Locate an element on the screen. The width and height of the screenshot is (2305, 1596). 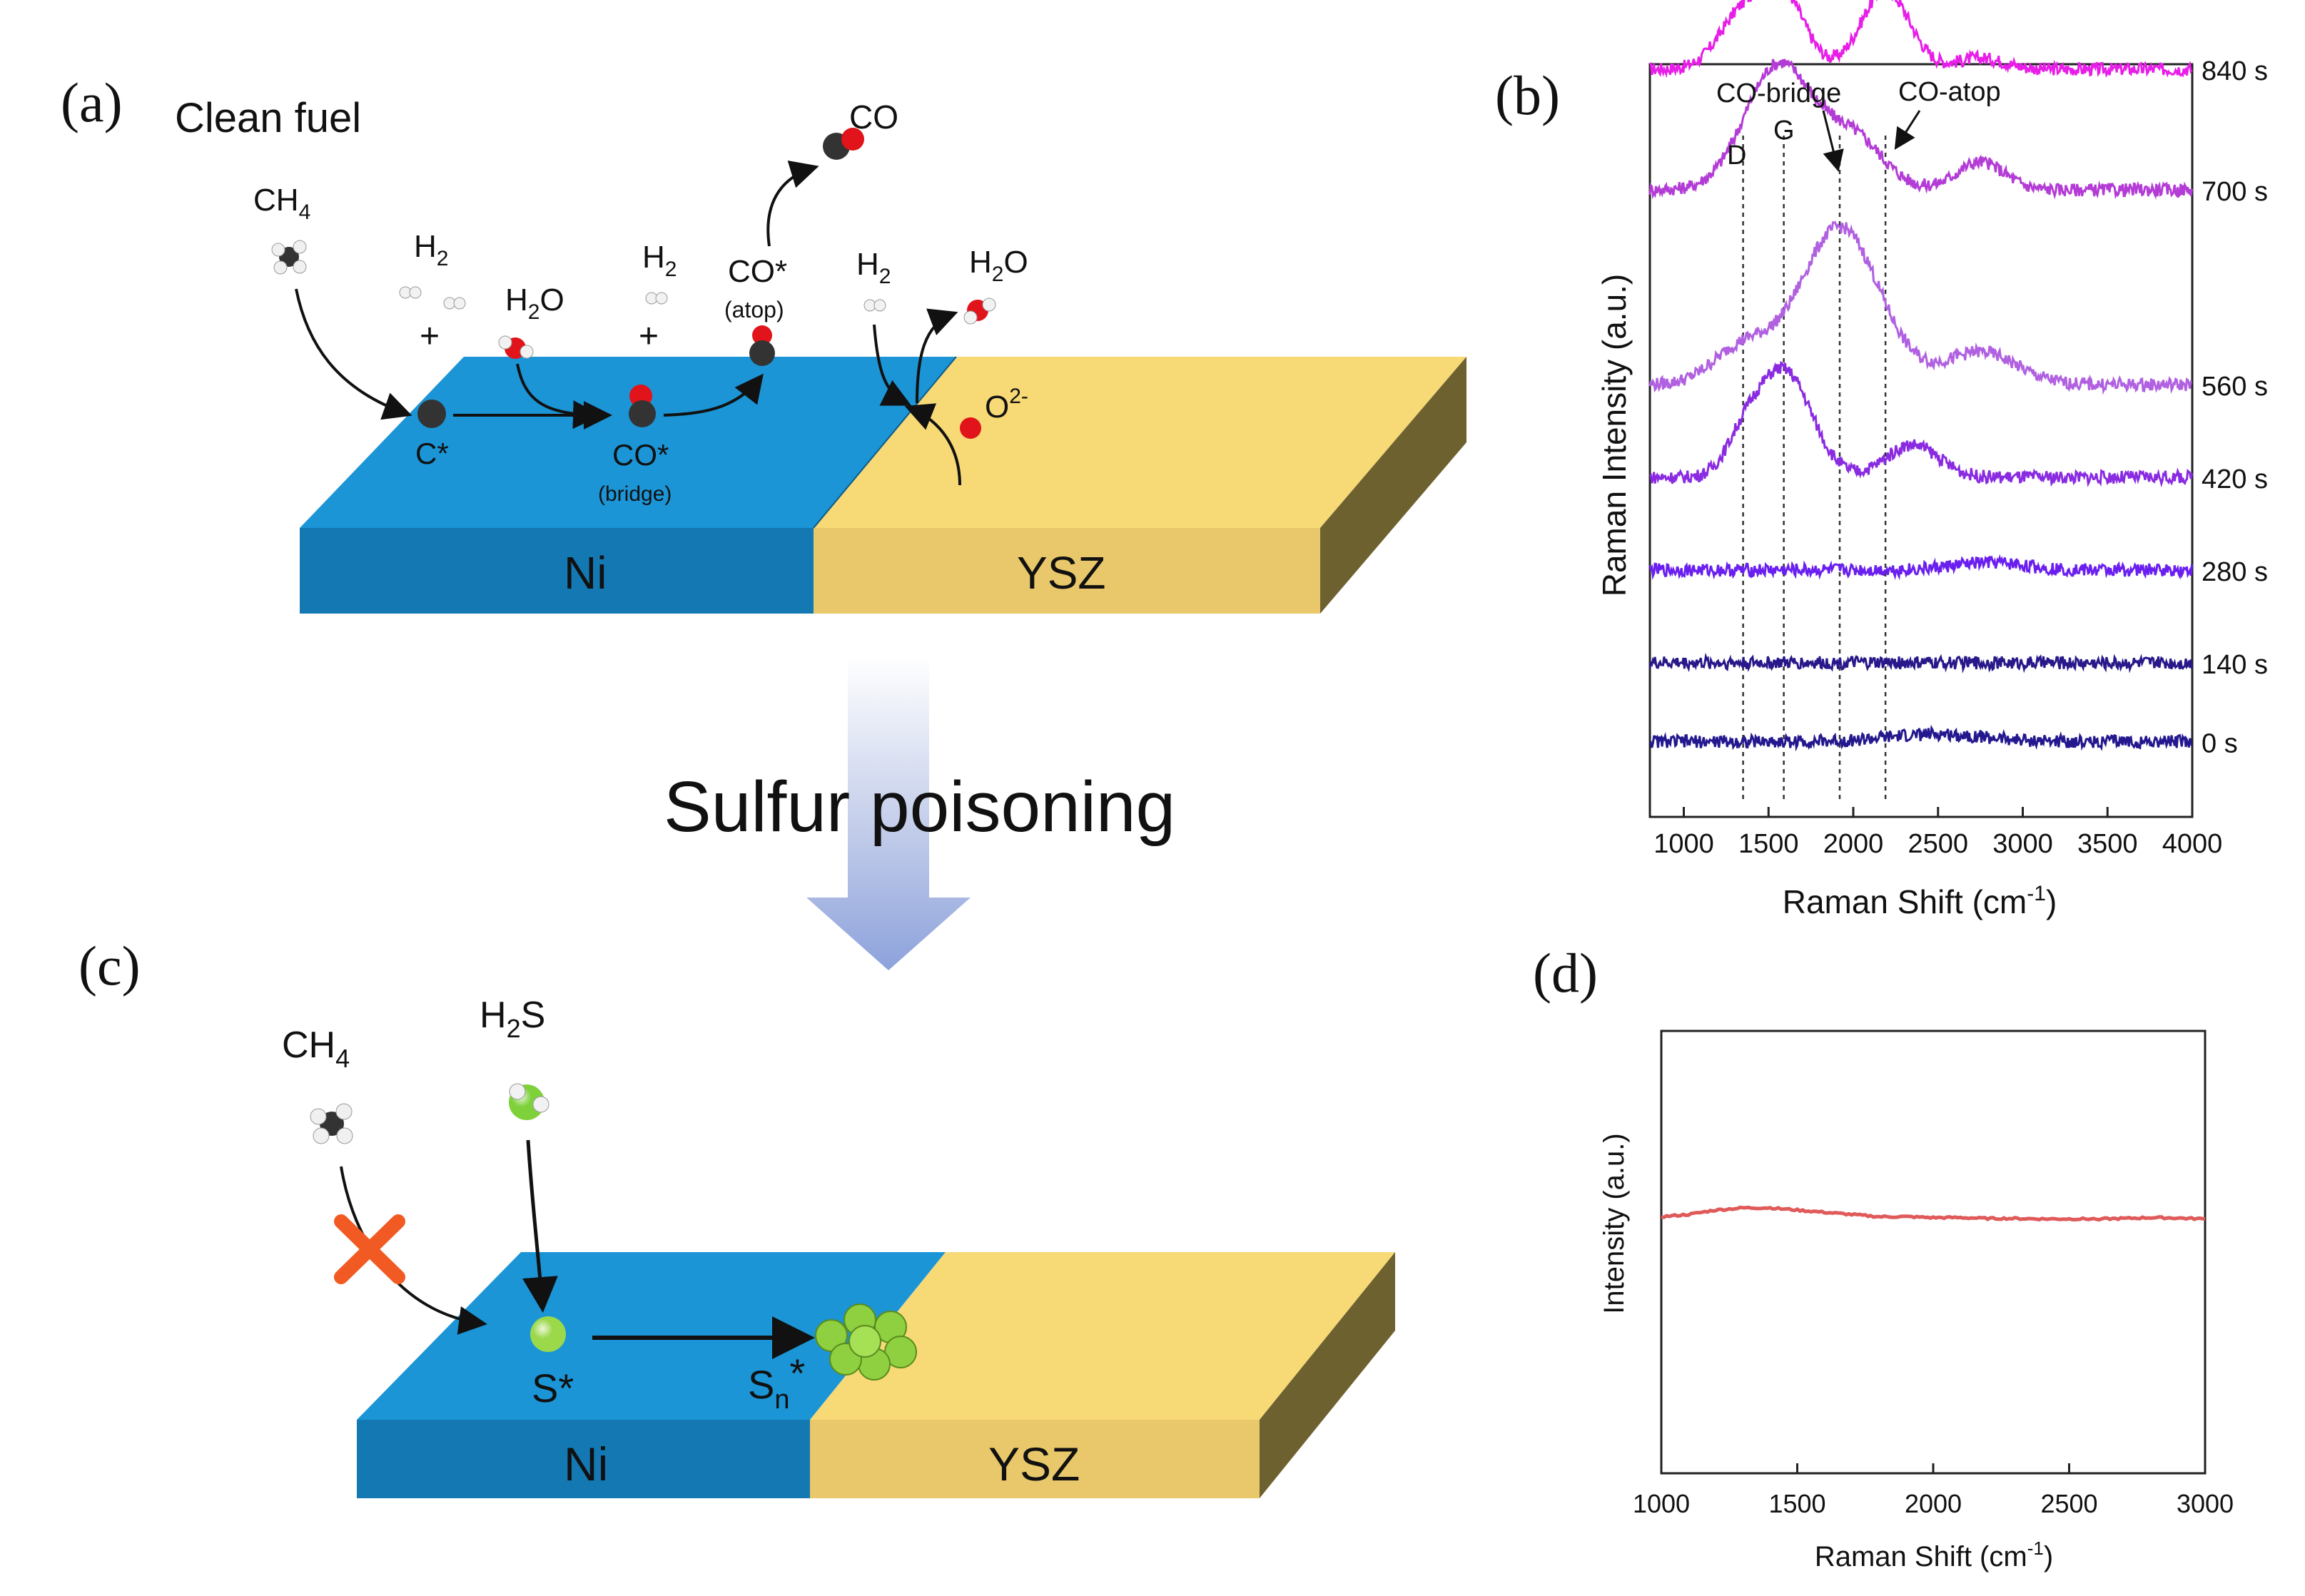
xtick-label-2000: 2000 is located at coordinates (1853, 844).